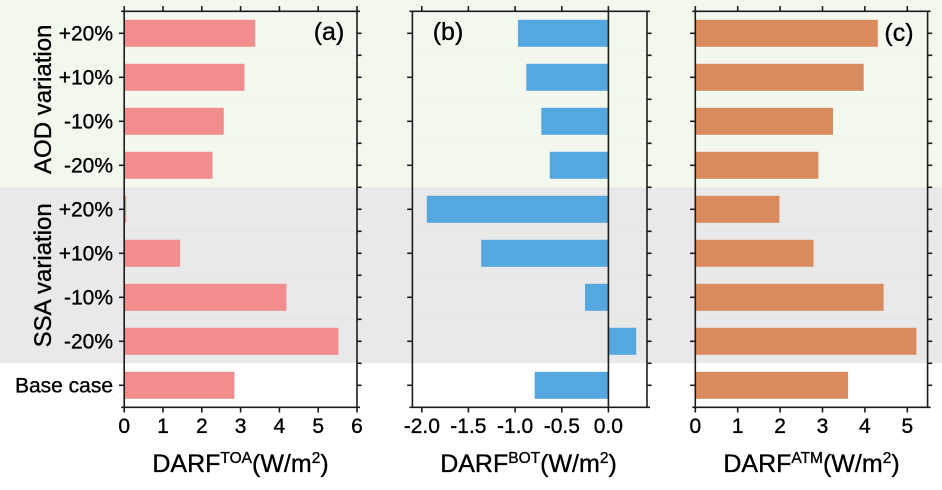 This screenshot has height=490, width=942. I want to click on svg-text: SSA variation, so click(43, 275).